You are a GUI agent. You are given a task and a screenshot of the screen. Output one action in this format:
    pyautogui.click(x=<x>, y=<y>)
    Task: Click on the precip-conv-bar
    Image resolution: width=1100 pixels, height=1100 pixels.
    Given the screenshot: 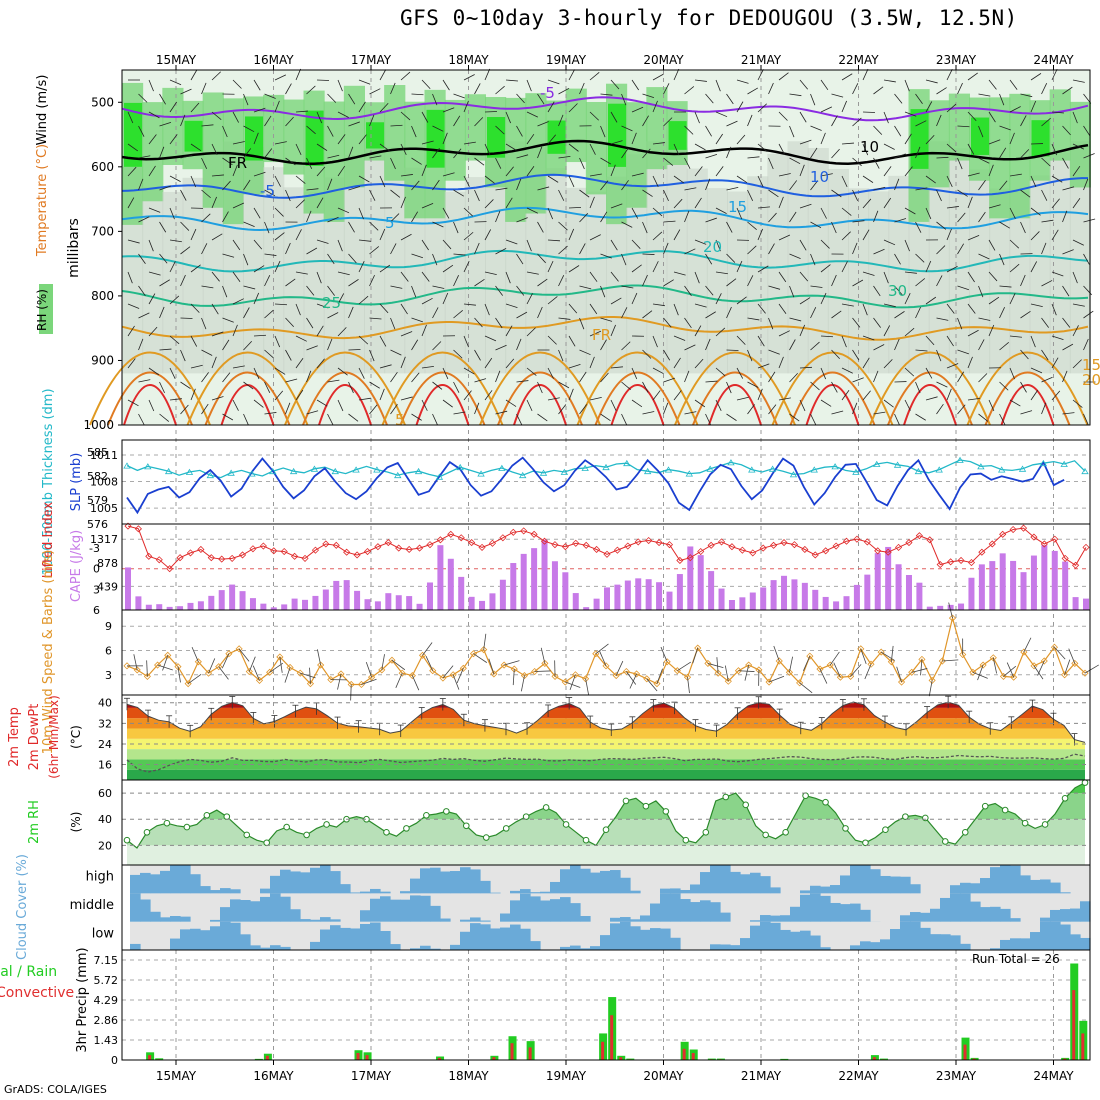 What is the action you would take?
    pyautogui.click(x=684, y=1054)
    